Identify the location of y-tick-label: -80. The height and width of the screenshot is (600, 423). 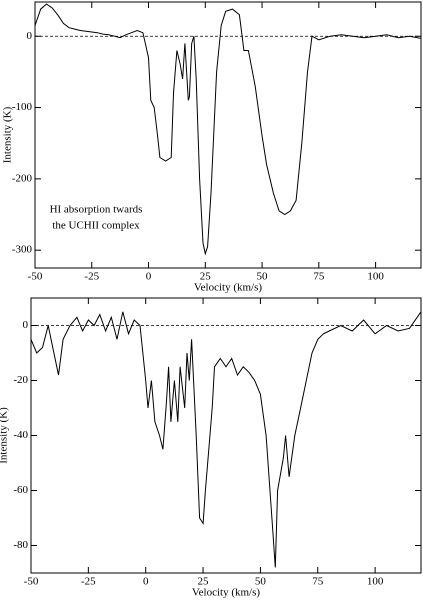
(20, 545).